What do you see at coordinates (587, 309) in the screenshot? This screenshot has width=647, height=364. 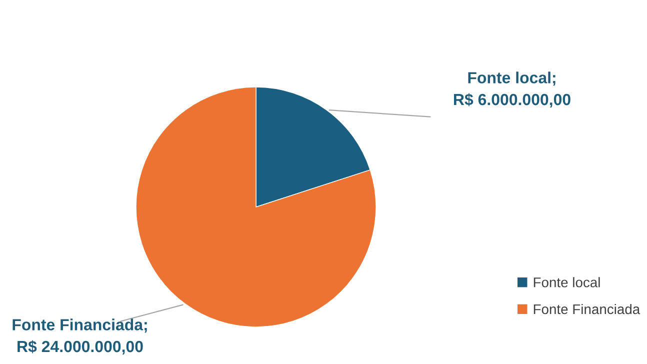 I see `legend-label: Fonte Financiada` at bounding box center [587, 309].